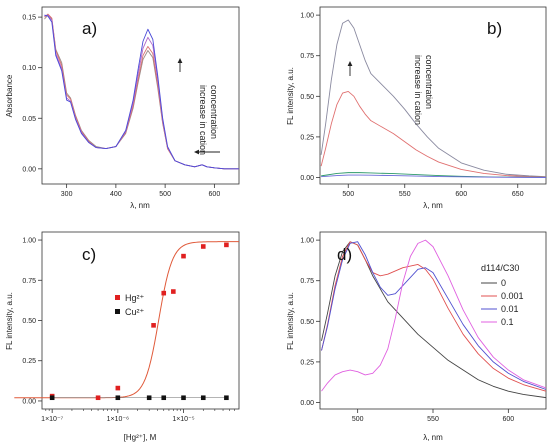 This screenshot has height=448, width=550. What do you see at coordinates (117, 311) in the screenshot?
I see `legend-marker-cu` at bounding box center [117, 311].